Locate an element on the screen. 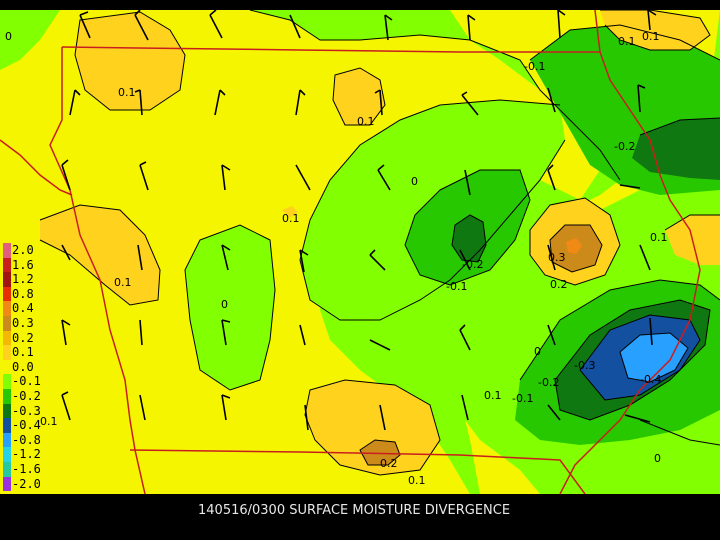  legend-label: -0.2 is located at coordinates (26, 395).